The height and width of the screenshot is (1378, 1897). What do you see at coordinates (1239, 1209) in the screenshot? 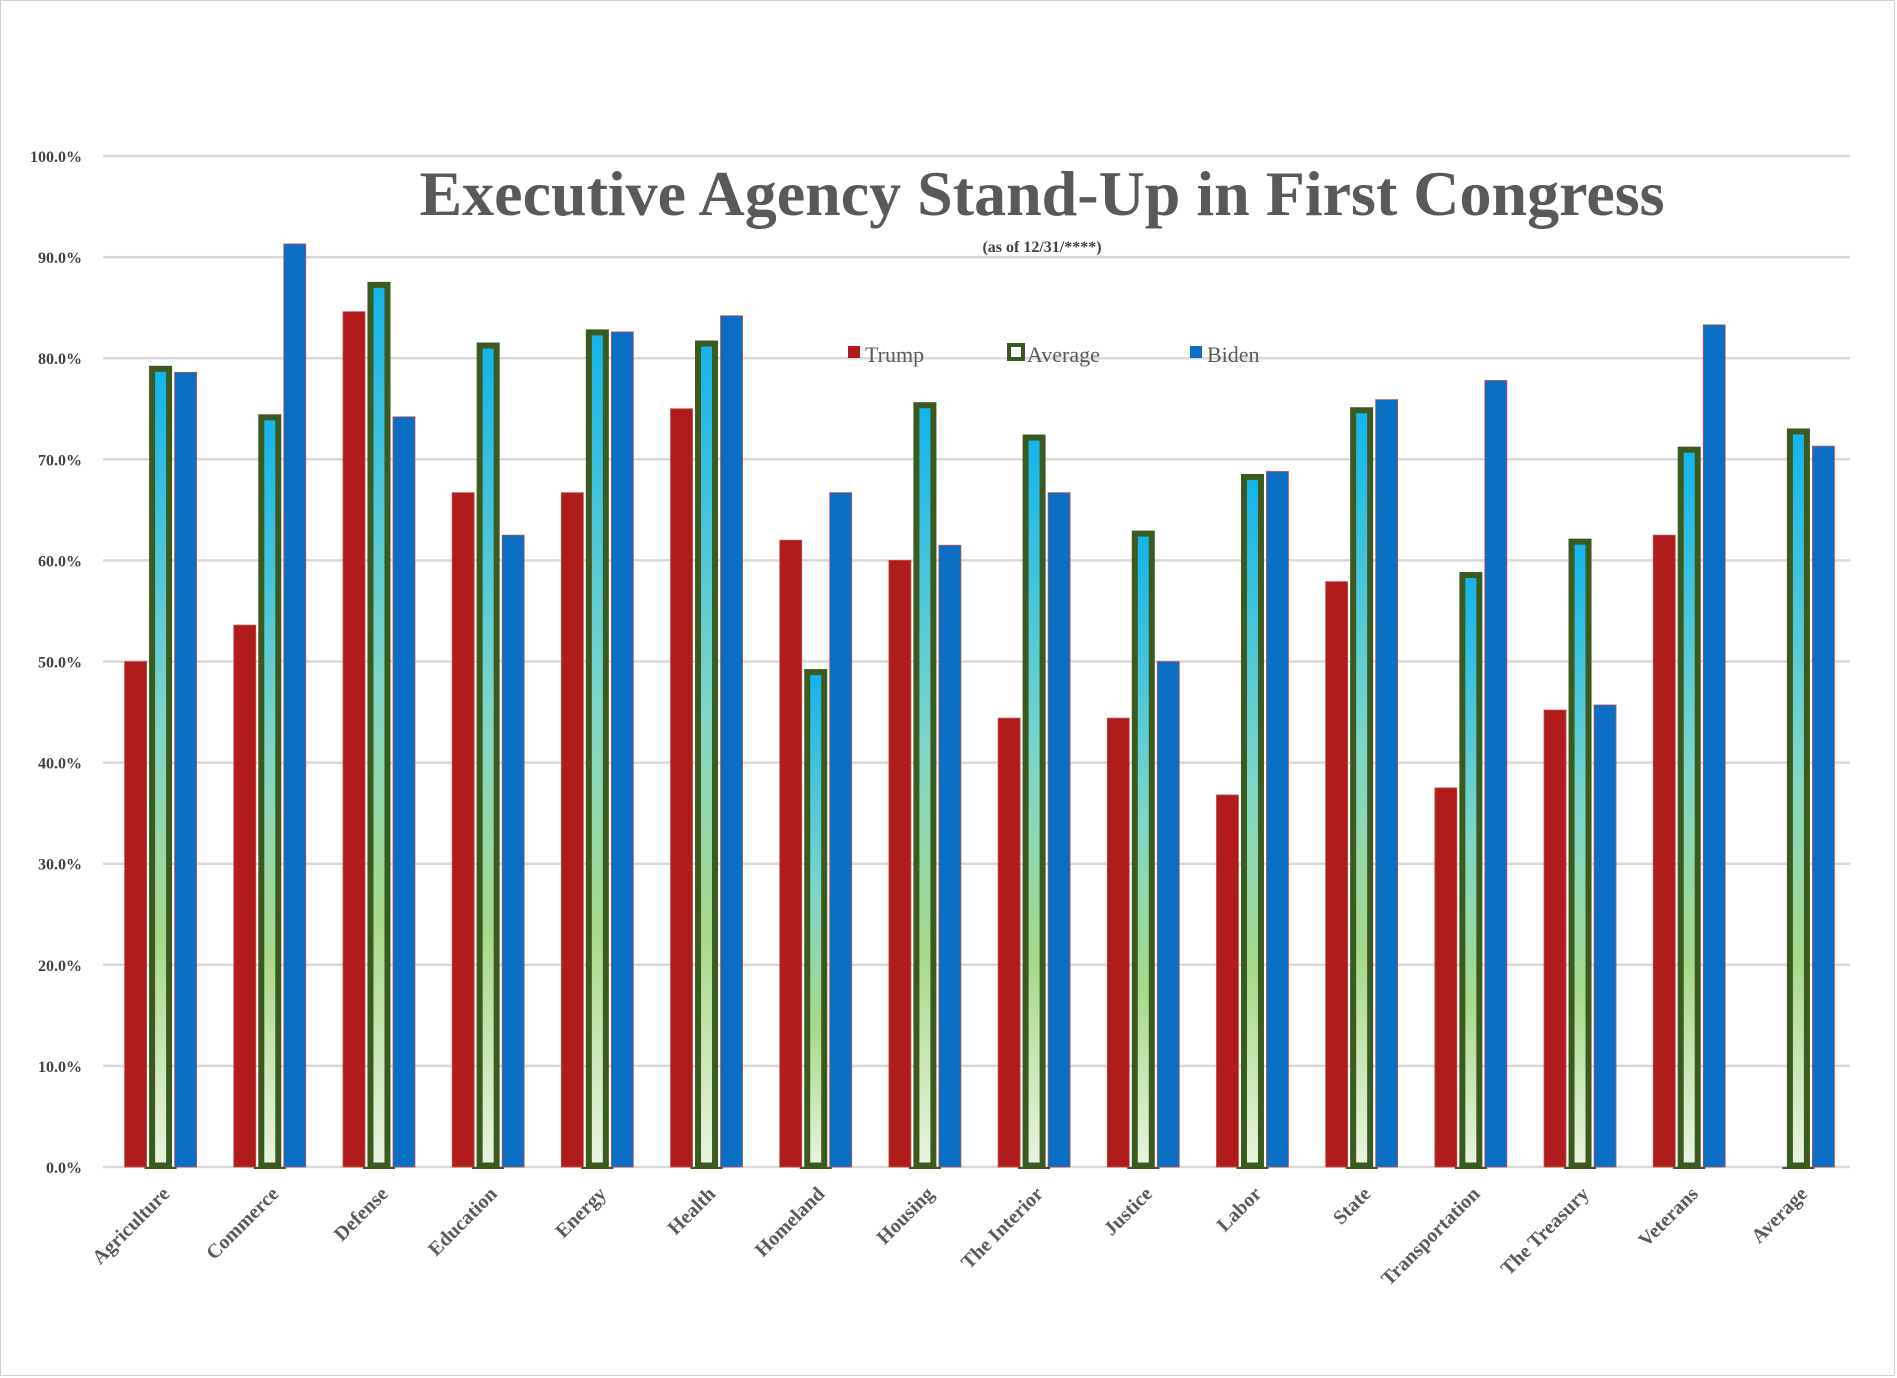
I see `x-tick-label: Labor` at bounding box center [1239, 1209].